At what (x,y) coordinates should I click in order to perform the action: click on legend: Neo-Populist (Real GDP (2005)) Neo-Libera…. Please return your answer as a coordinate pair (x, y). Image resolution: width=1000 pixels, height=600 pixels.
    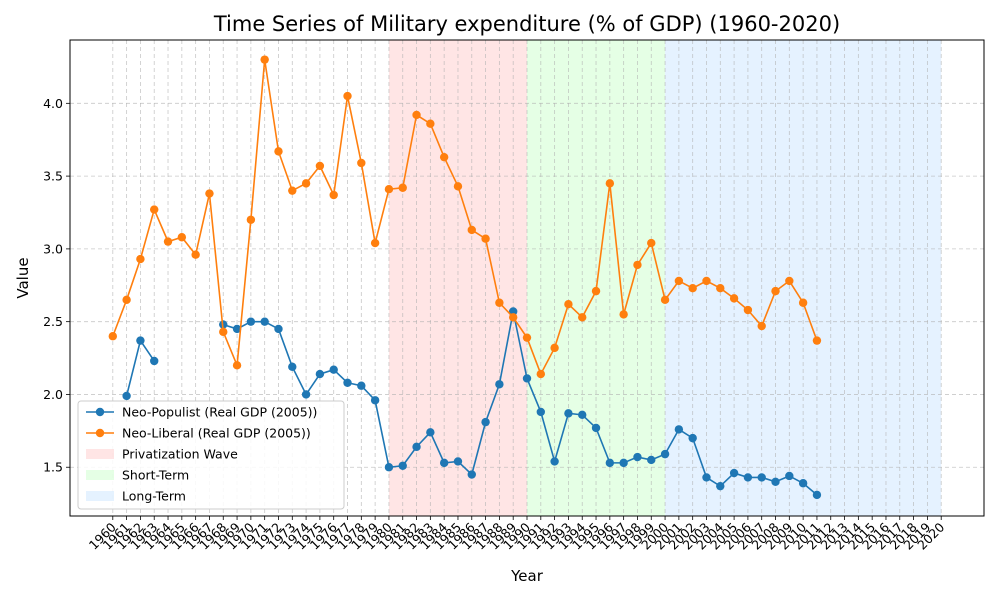
    Looking at the image, I should click on (211, 455).